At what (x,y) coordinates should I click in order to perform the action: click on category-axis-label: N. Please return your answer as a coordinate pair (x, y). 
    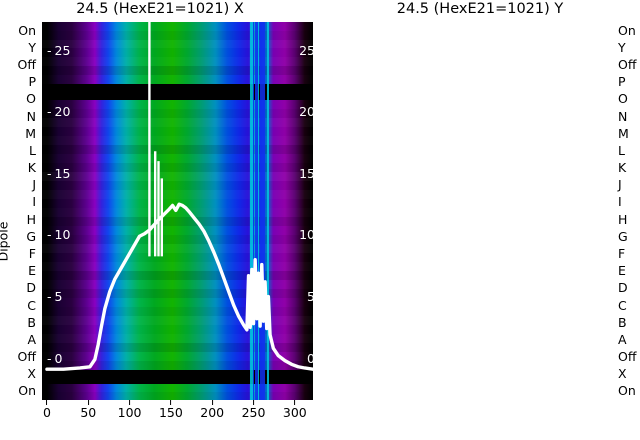
    Looking at the image, I should click on (623, 116).